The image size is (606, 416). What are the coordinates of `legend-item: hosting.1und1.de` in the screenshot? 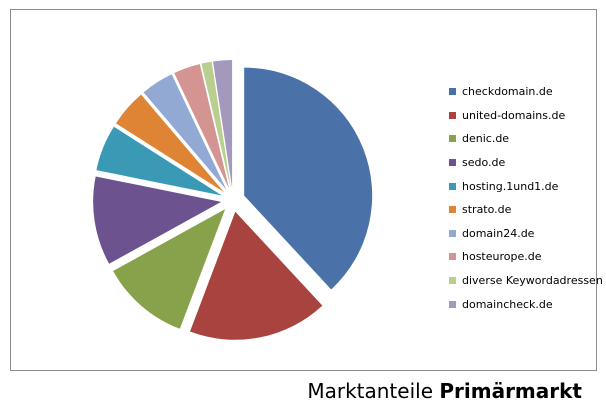 It's located at (527, 186).